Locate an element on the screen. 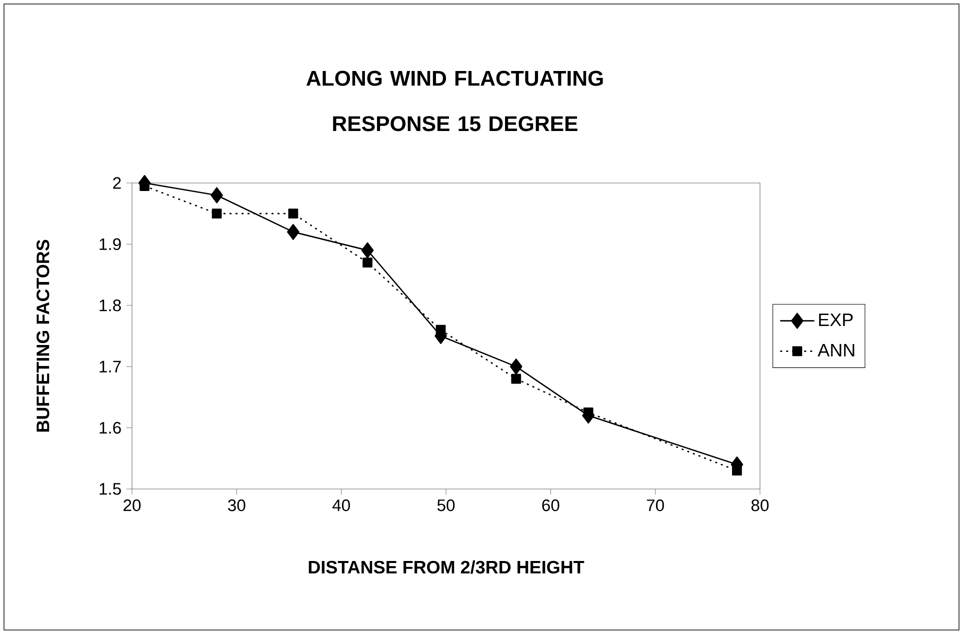 The width and height of the screenshot is (963, 634). legend-label: EXP is located at coordinates (836, 320).